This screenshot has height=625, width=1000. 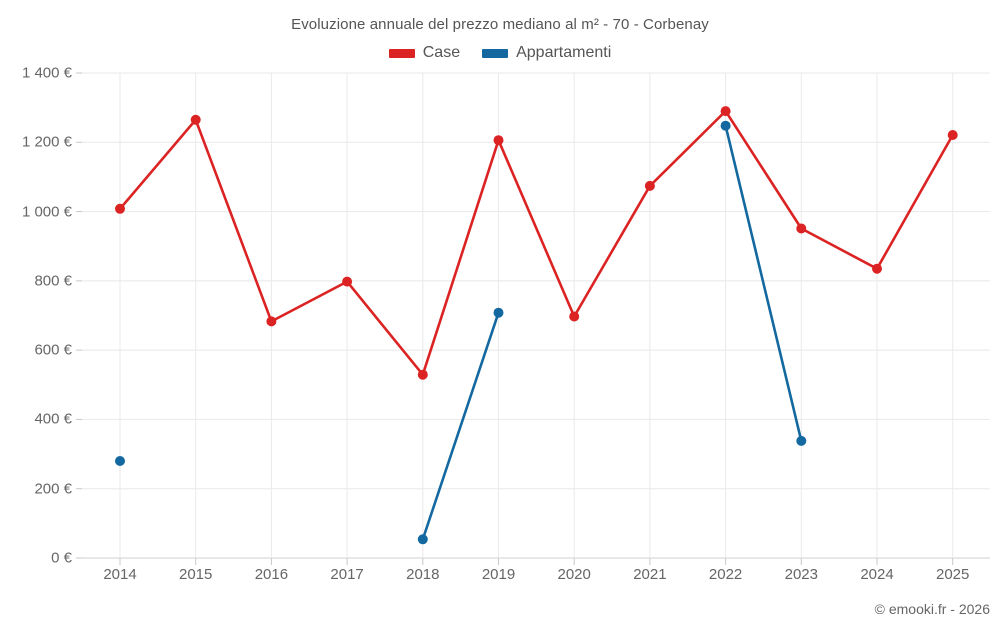 What do you see at coordinates (53, 419) in the screenshot?
I see `y-axis-tick-label: 400 €` at bounding box center [53, 419].